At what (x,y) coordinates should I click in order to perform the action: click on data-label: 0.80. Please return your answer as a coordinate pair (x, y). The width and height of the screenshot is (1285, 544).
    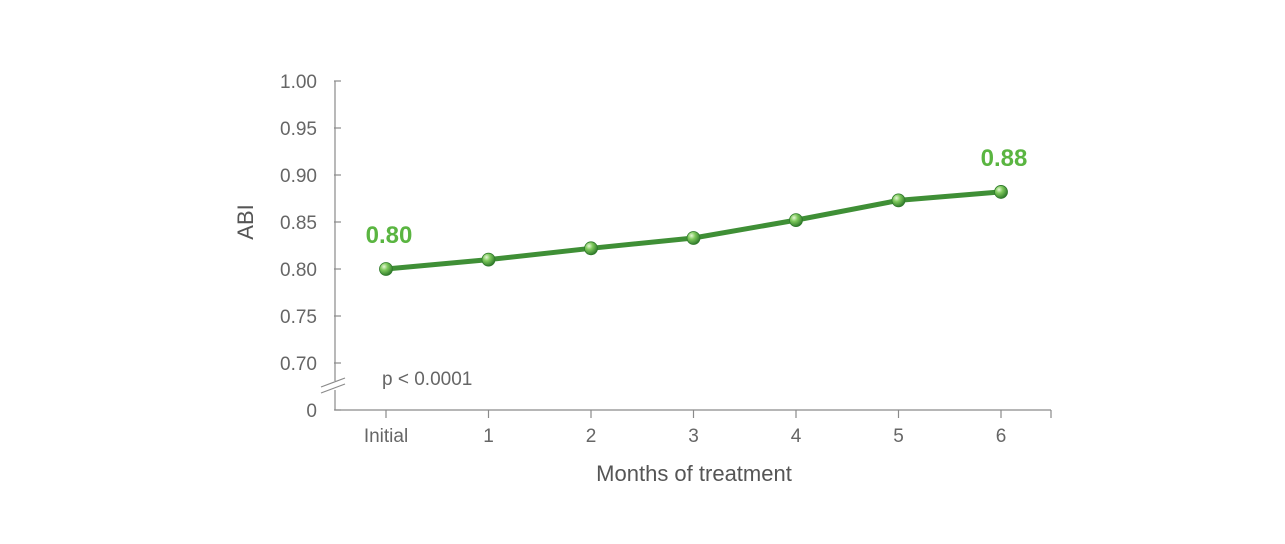
    Looking at the image, I should click on (389, 235).